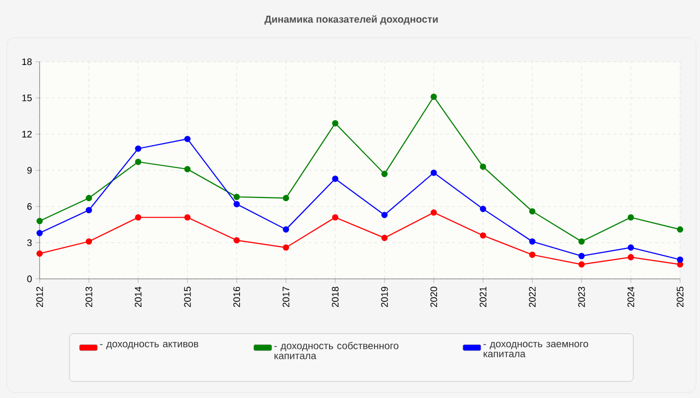 The height and width of the screenshot is (398, 700). Describe the element at coordinates (138, 296) in the screenshot. I see `x-tick-label: 2014` at that location.